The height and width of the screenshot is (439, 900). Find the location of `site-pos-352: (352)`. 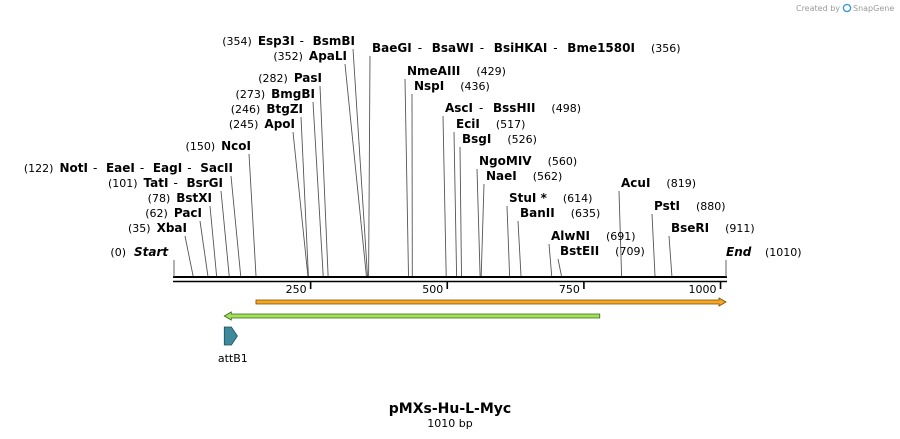

site-pos-352: (352) is located at coordinates (288, 56).